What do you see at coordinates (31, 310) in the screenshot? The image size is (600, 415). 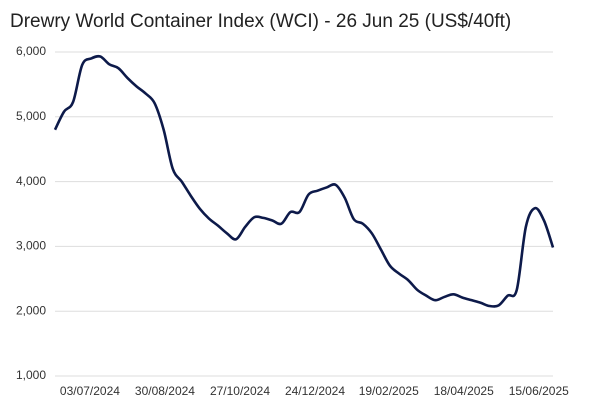 I see `y-tick-label: 2,000` at bounding box center [31, 310].